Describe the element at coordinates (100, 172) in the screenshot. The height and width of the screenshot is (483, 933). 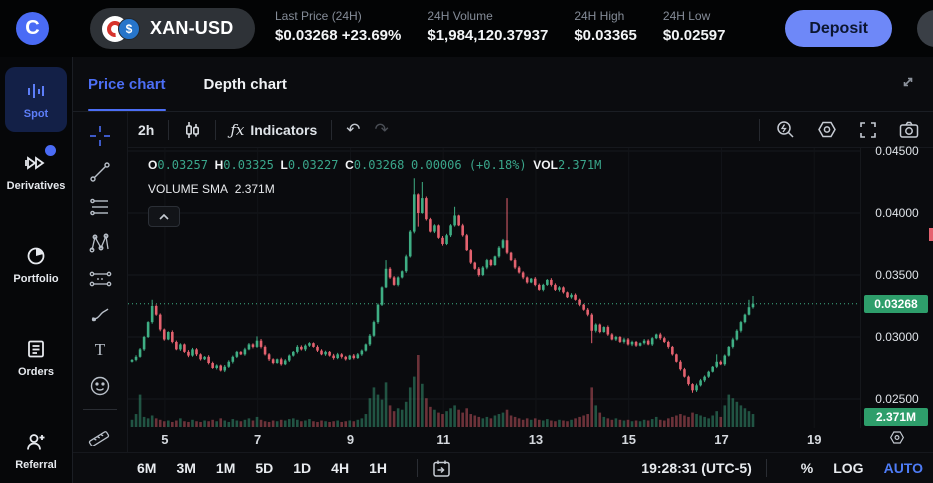
I see `trend-line-tool` at that location.